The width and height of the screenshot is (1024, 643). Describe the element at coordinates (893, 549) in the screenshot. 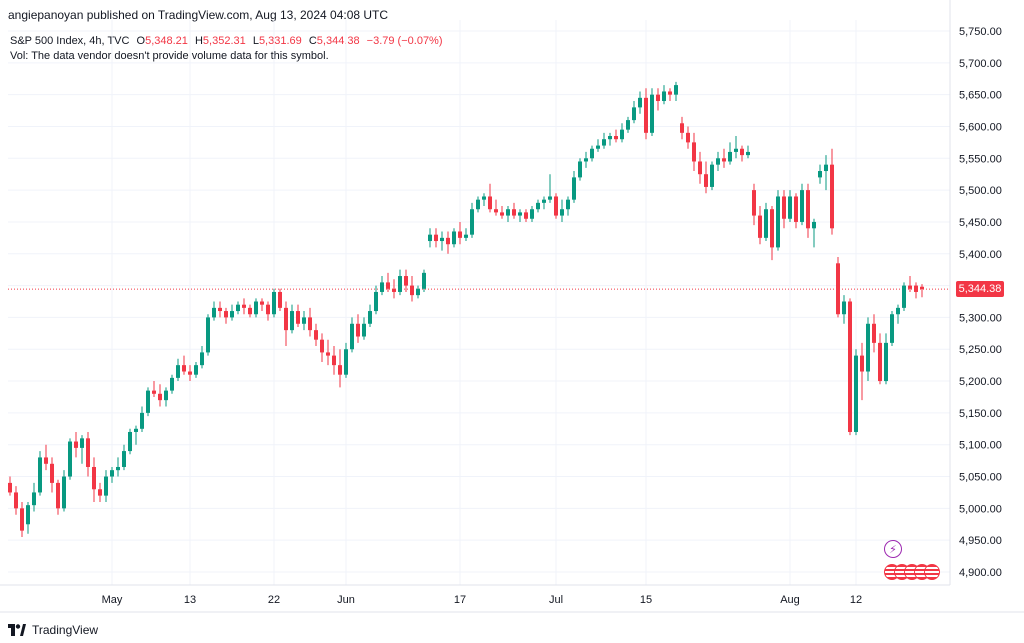

I see `lightning-icon: ⚡` at that location.